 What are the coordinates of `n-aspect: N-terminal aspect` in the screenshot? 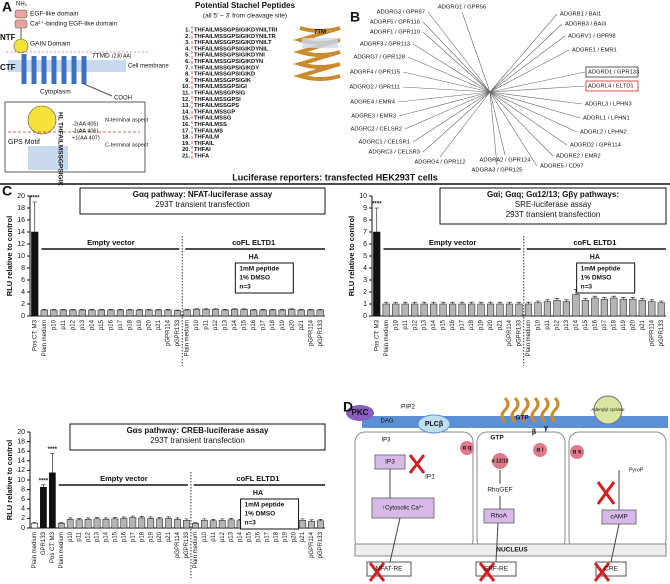 It's located at (127, 120).